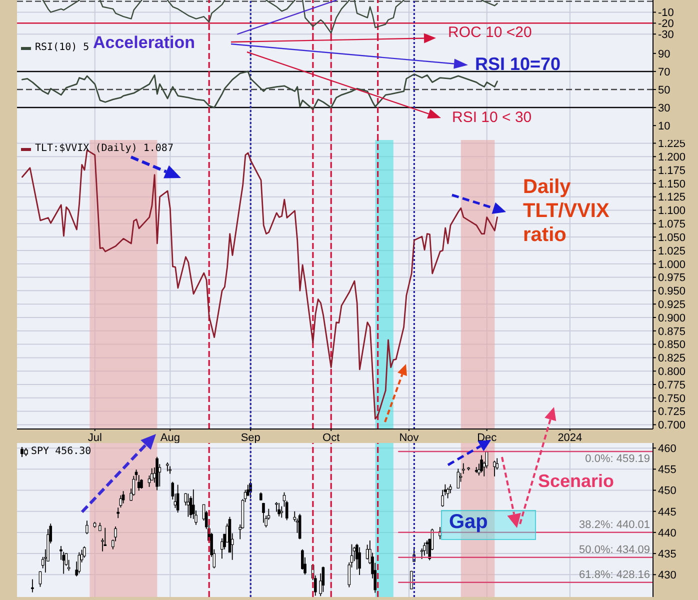 The image size is (698, 600). What do you see at coordinates (104, 149) in the screenshot?
I see `legend-label: TLT:$VVIX (Daily) 1.087` at bounding box center [104, 149].